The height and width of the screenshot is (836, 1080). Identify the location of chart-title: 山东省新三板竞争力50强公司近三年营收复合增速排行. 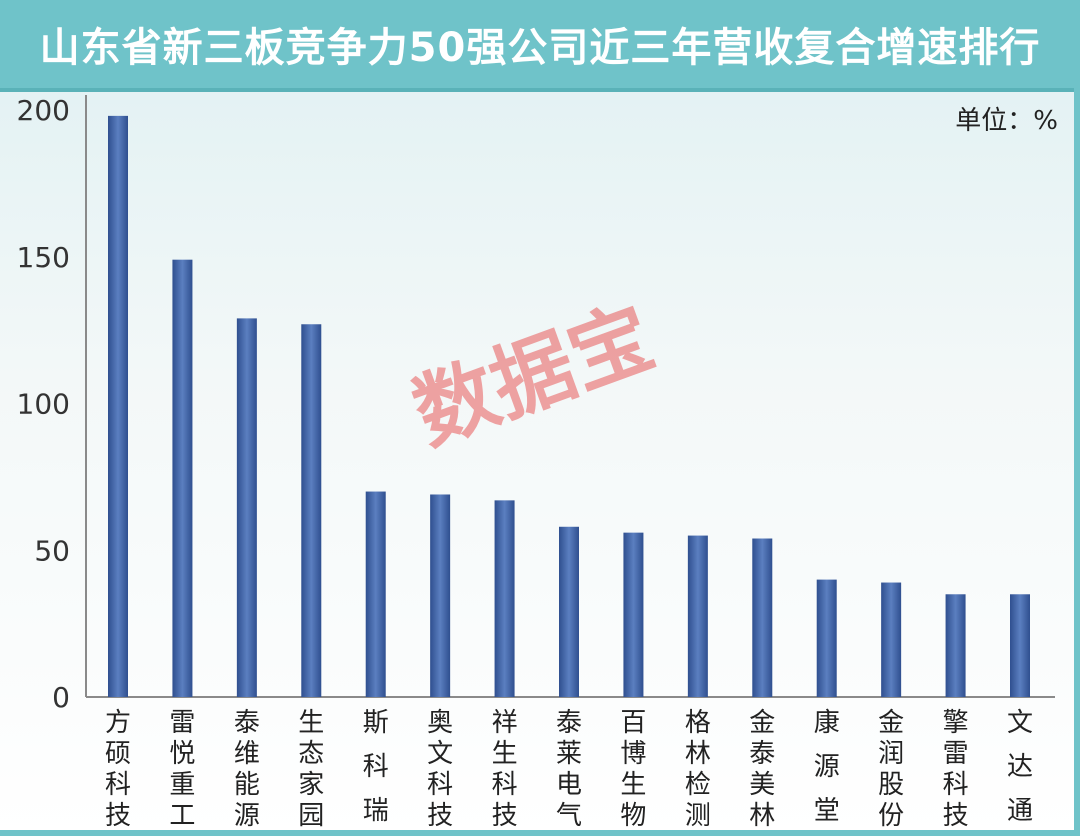
(540, 48).